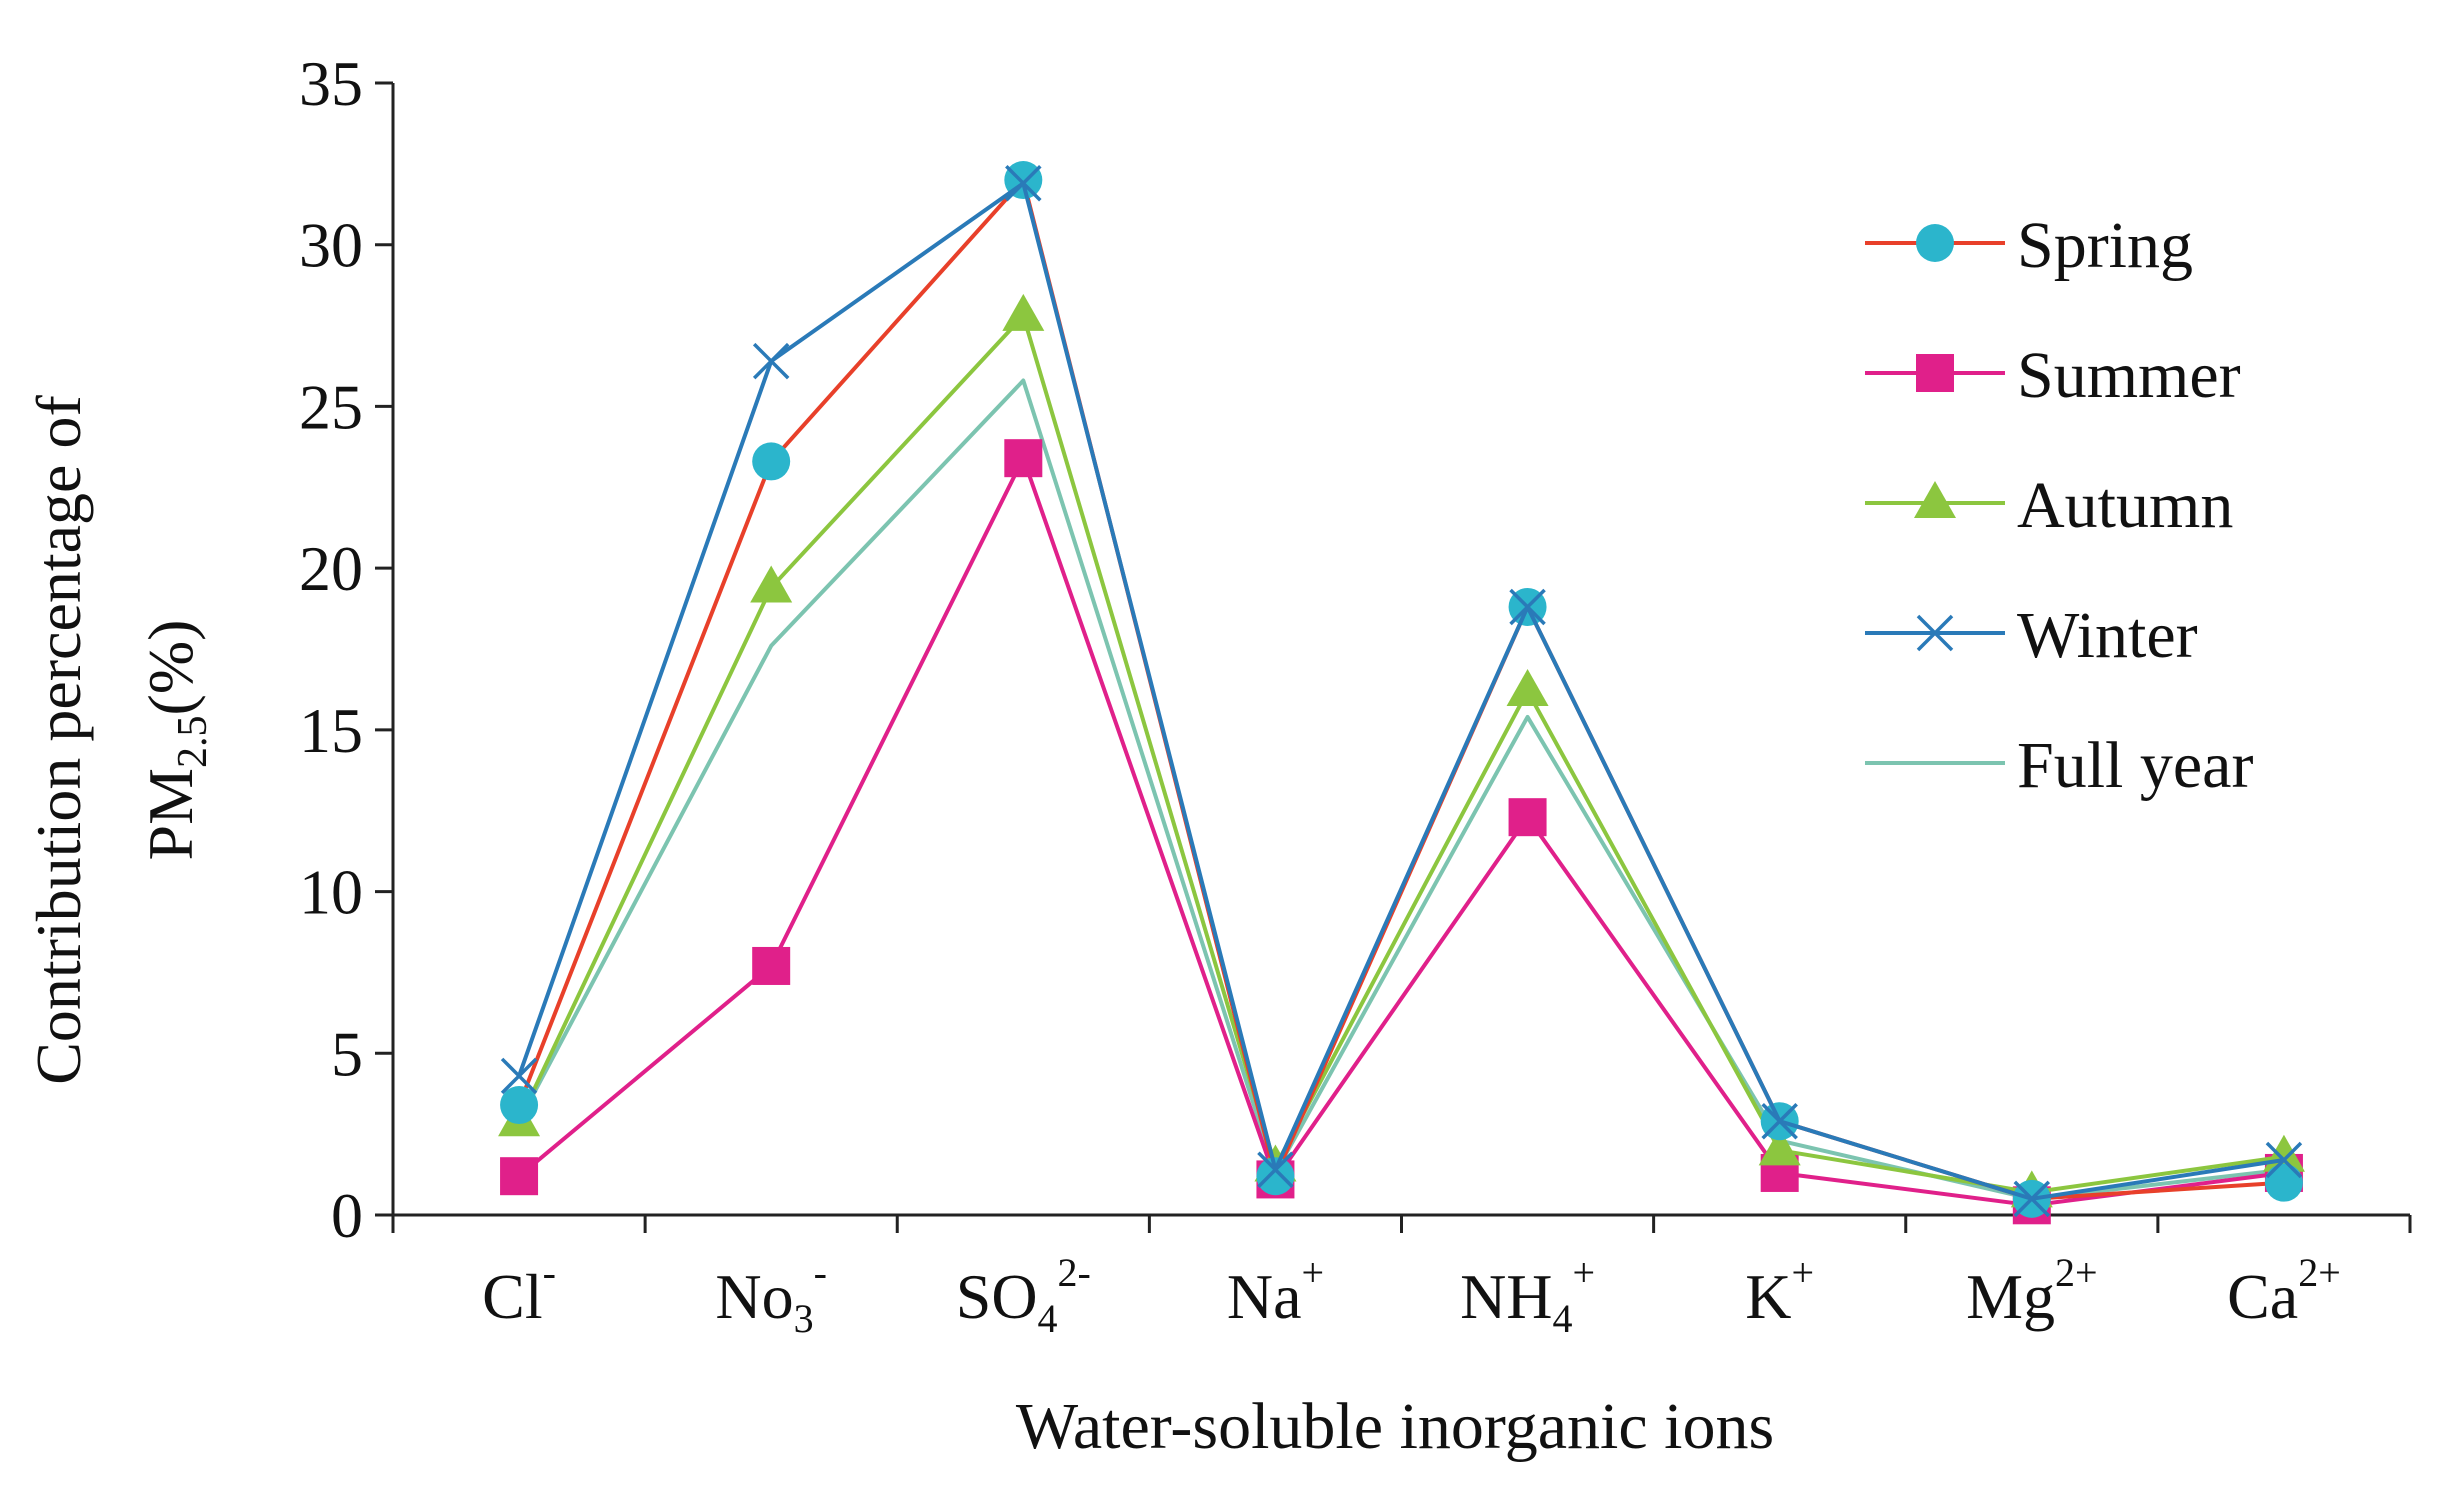  What do you see at coordinates (2262, 1296) in the screenshot?
I see `x-tick-label-base: Ca` at bounding box center [2262, 1296].